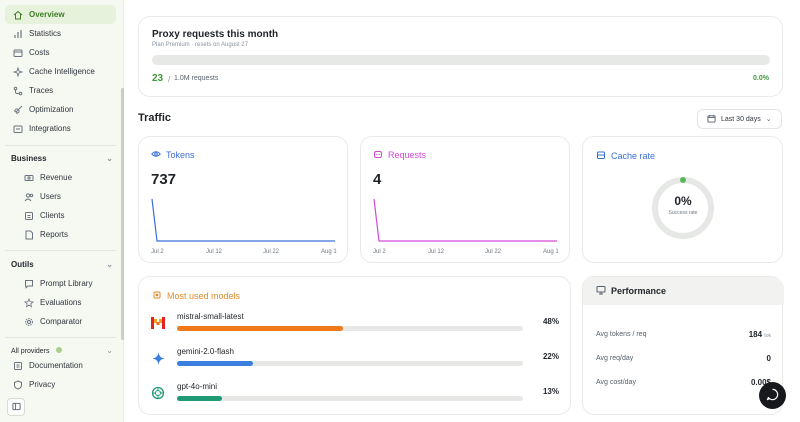 This screenshot has width=800, height=422. I want to click on model-row: mistral-small-latest 48%, so click(355, 327).